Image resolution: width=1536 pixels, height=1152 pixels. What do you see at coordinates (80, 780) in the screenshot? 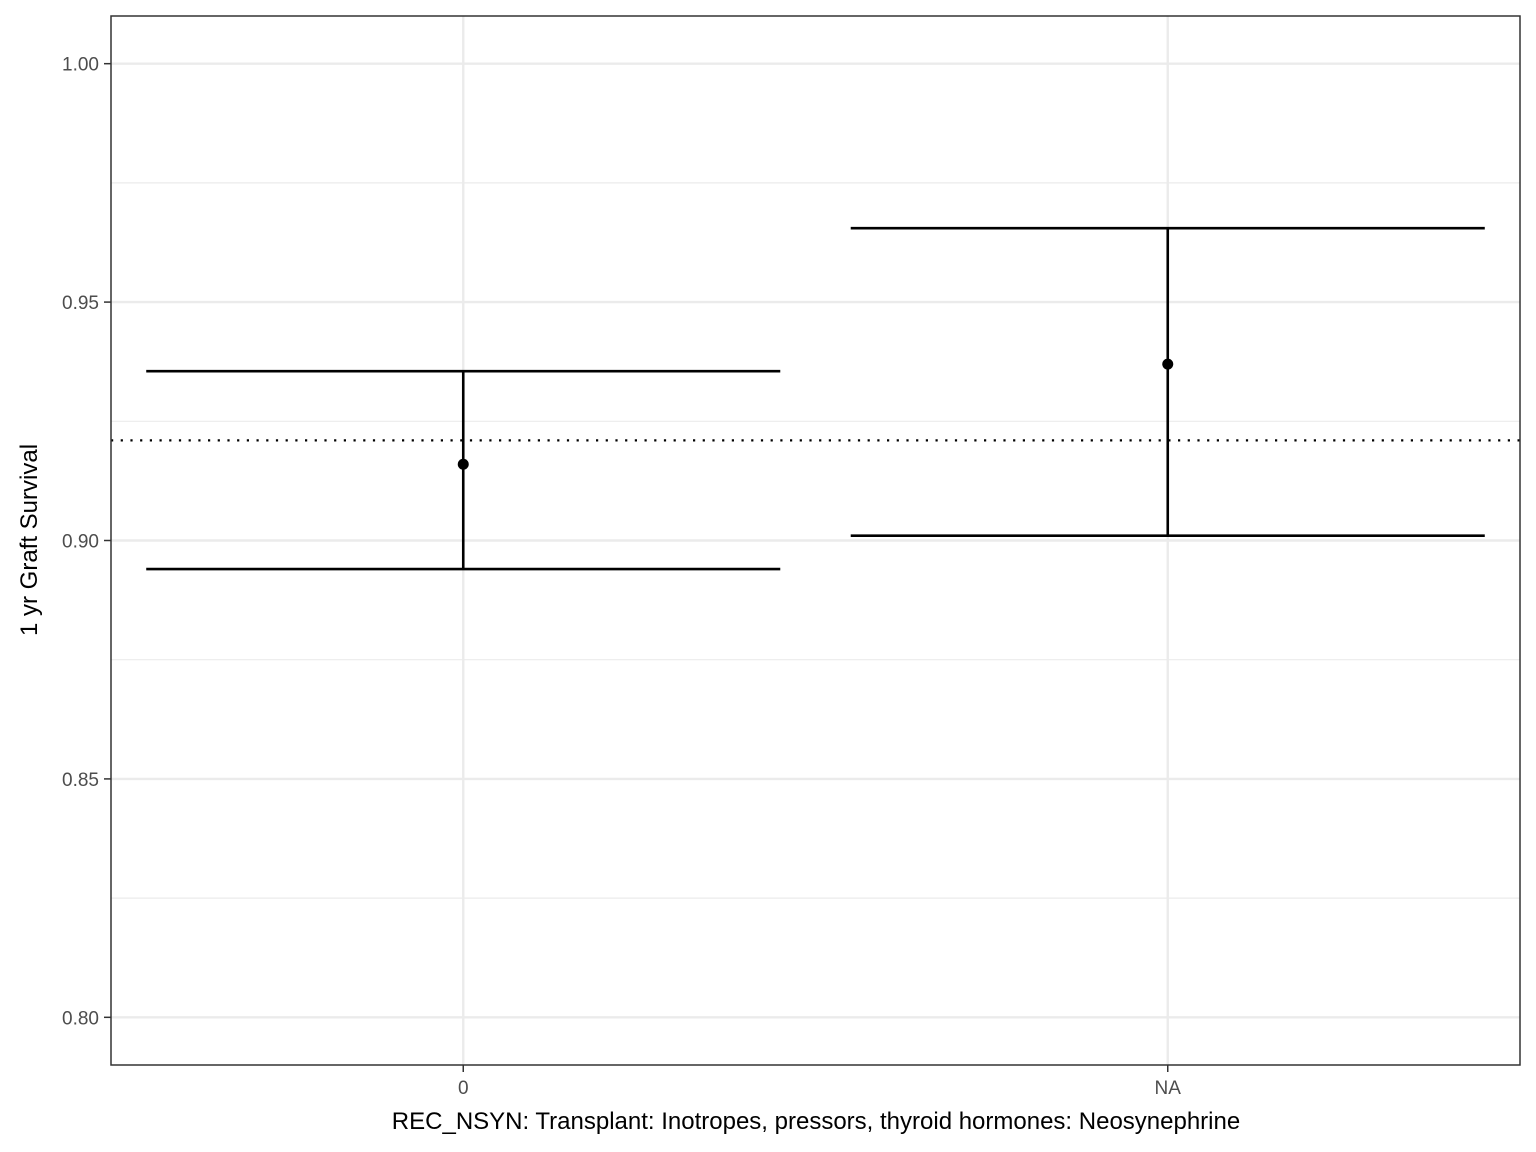
I see `y-tick-label: 0.85` at bounding box center [80, 780].